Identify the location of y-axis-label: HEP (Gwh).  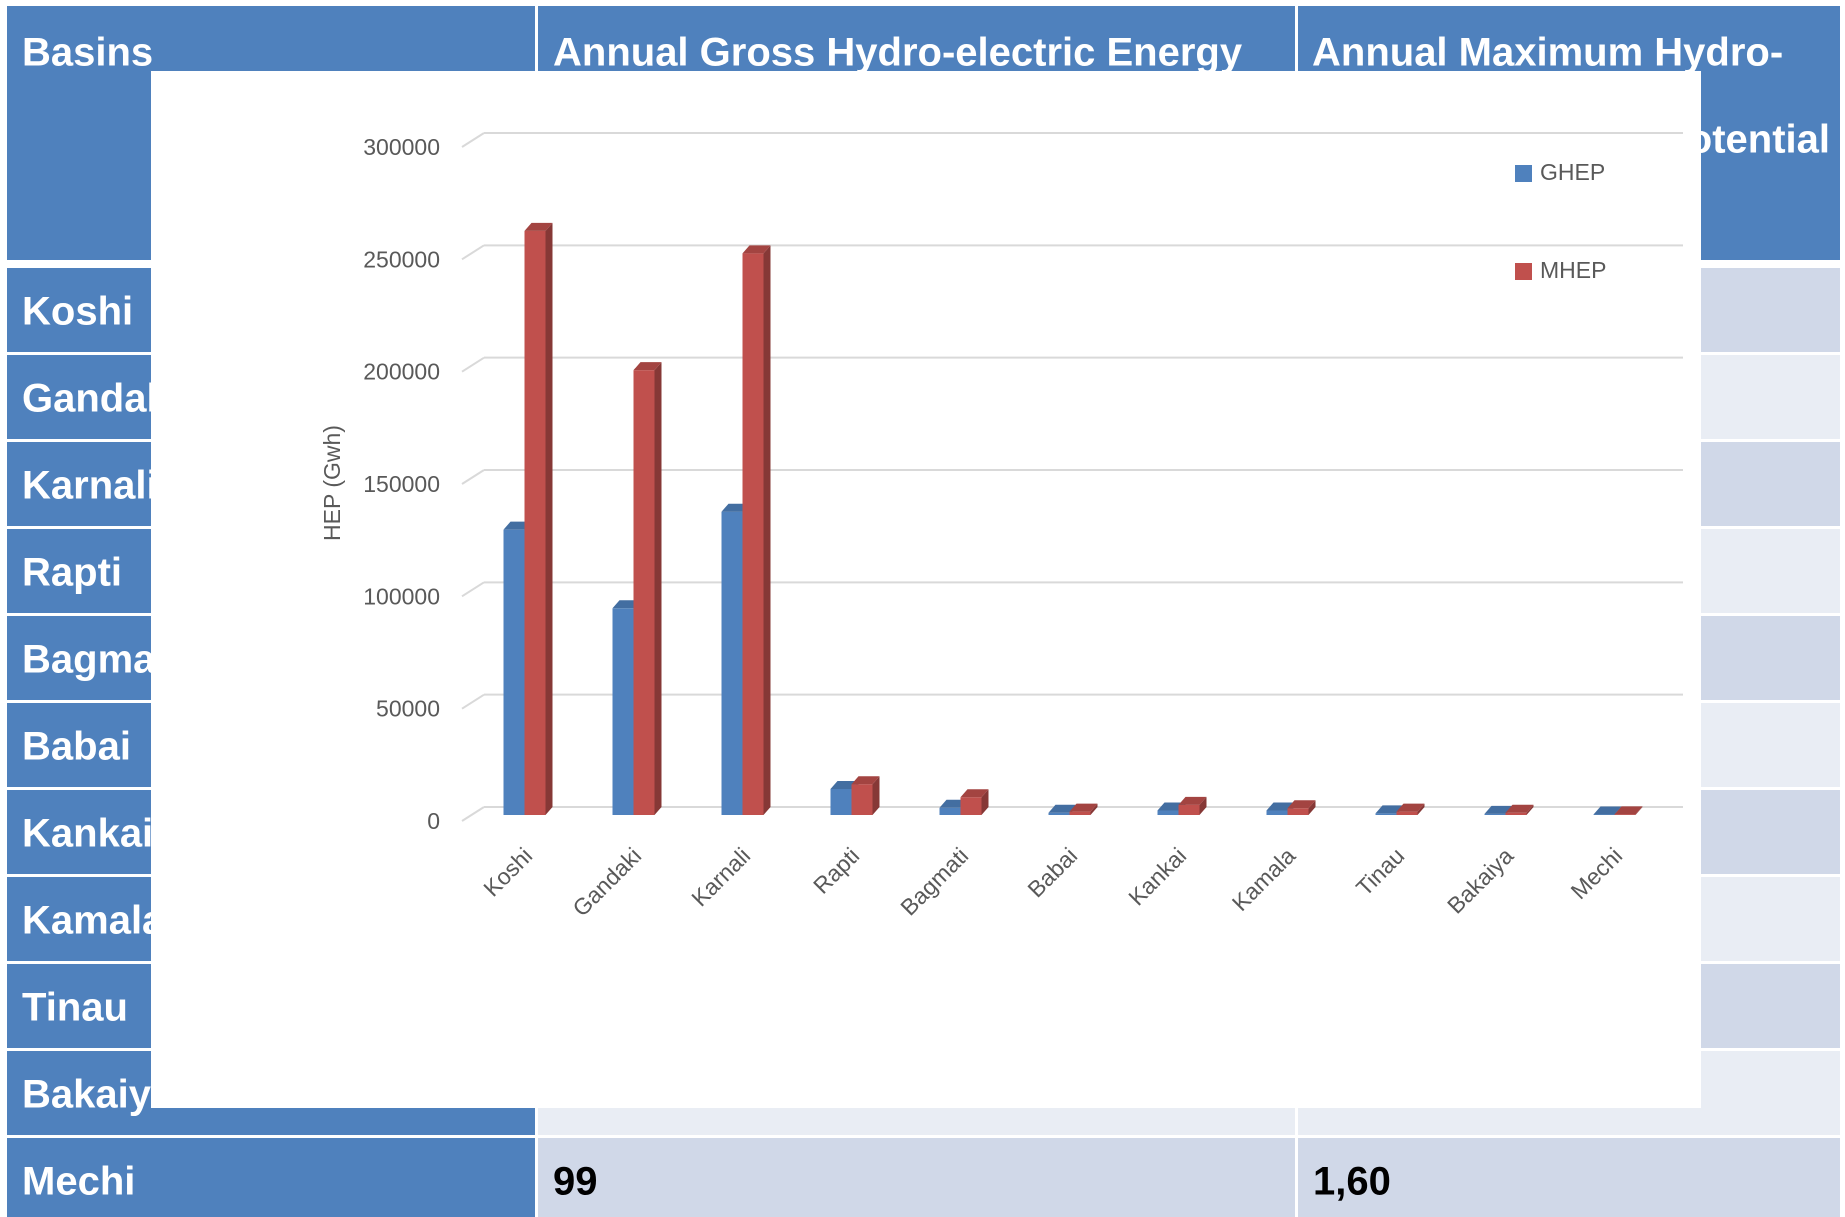
(332, 483).